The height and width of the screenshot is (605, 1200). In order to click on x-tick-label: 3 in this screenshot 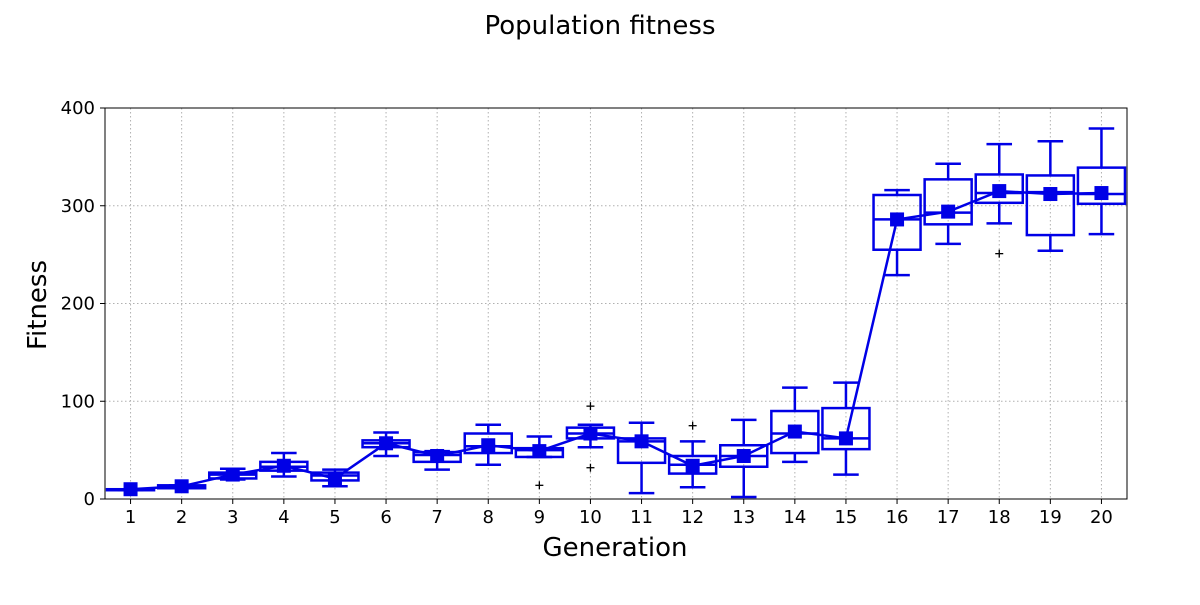, I will do `click(232, 517)`.